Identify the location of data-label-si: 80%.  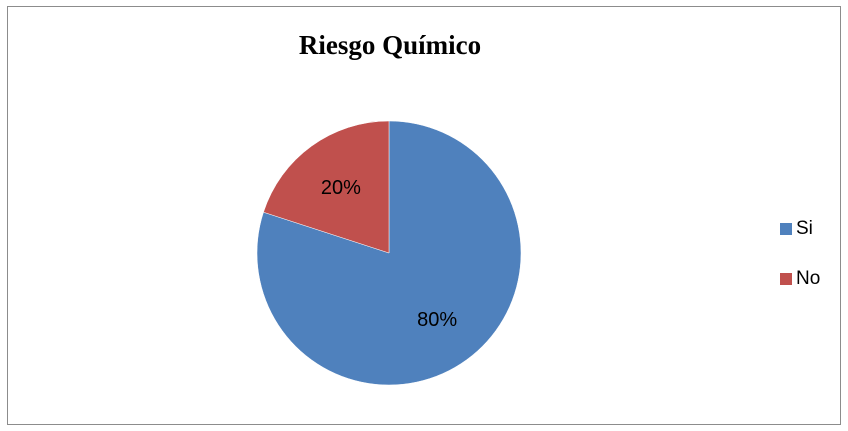
(437, 320).